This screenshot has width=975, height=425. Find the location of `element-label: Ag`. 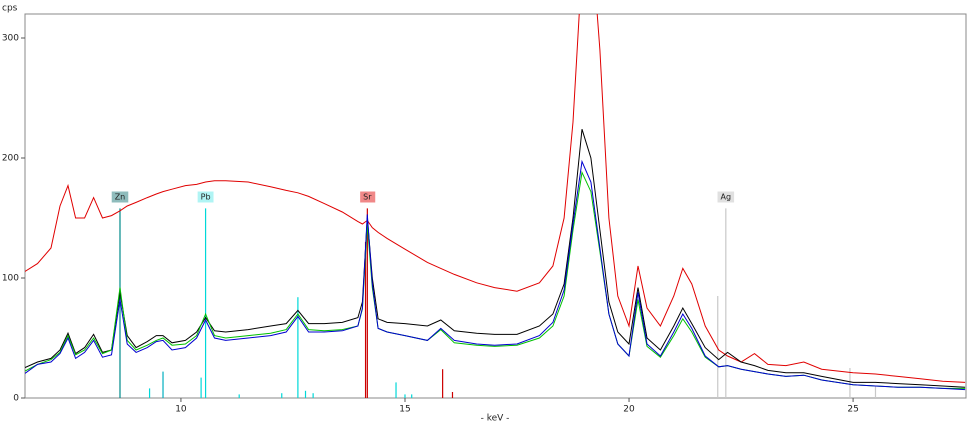

element-label: Ag is located at coordinates (726, 197).